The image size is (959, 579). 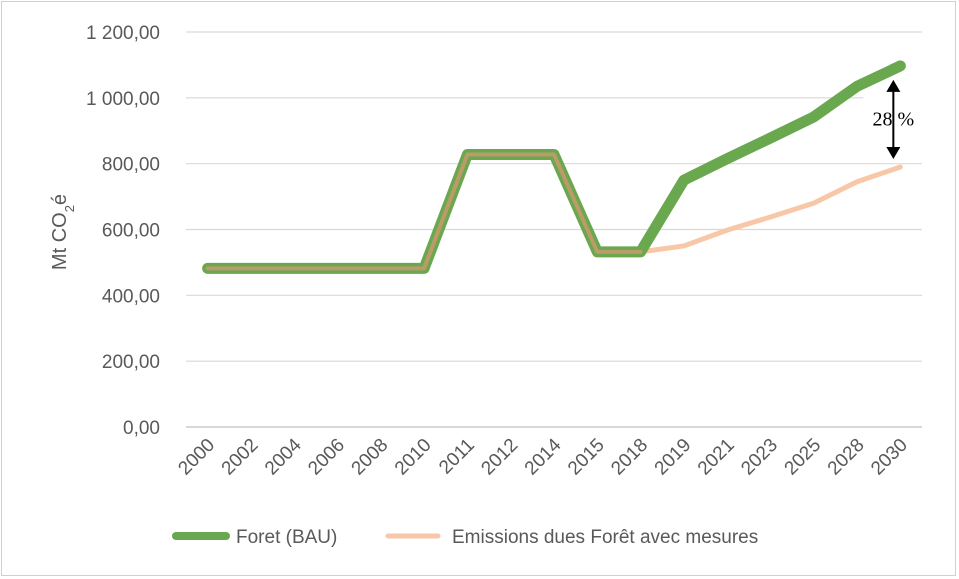 What do you see at coordinates (673, 457) in the screenshot?
I see `x-tick-label: 2019` at bounding box center [673, 457].